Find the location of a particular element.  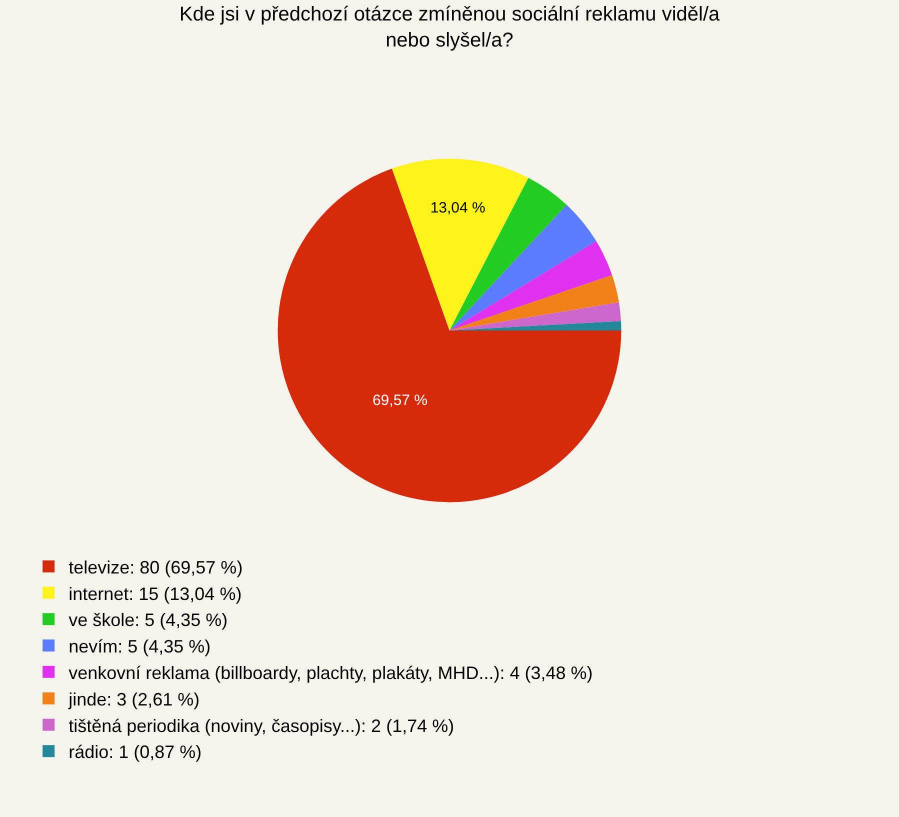

legend-label: ve škole: 5 (4,35 %) is located at coordinates (148, 620).